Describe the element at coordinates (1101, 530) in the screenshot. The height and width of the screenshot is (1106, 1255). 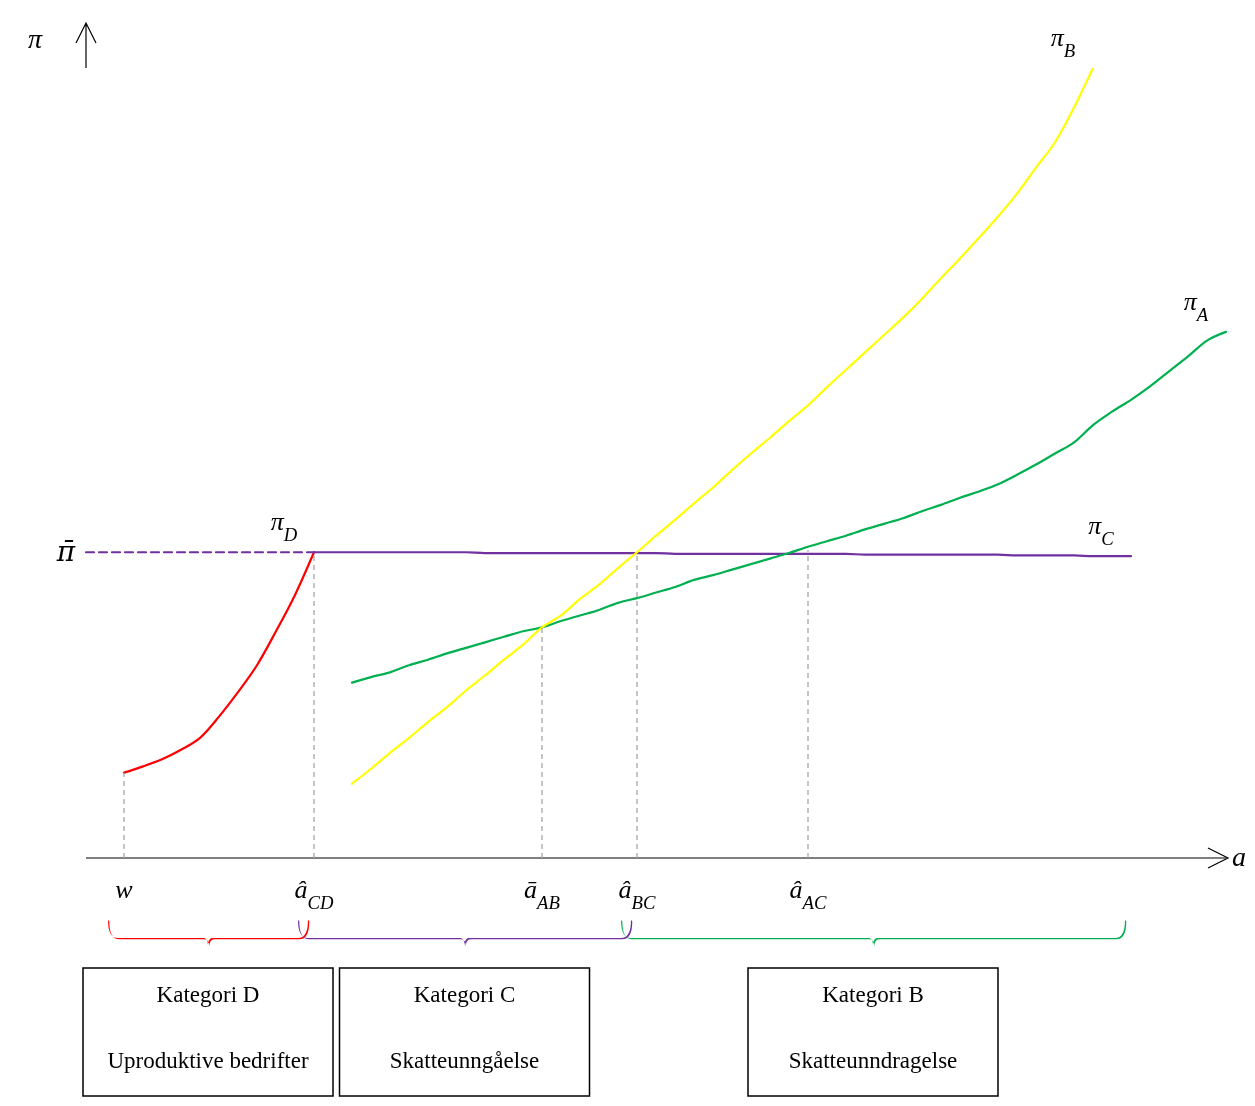
I see `series-label: π$_{C}$` at that location.